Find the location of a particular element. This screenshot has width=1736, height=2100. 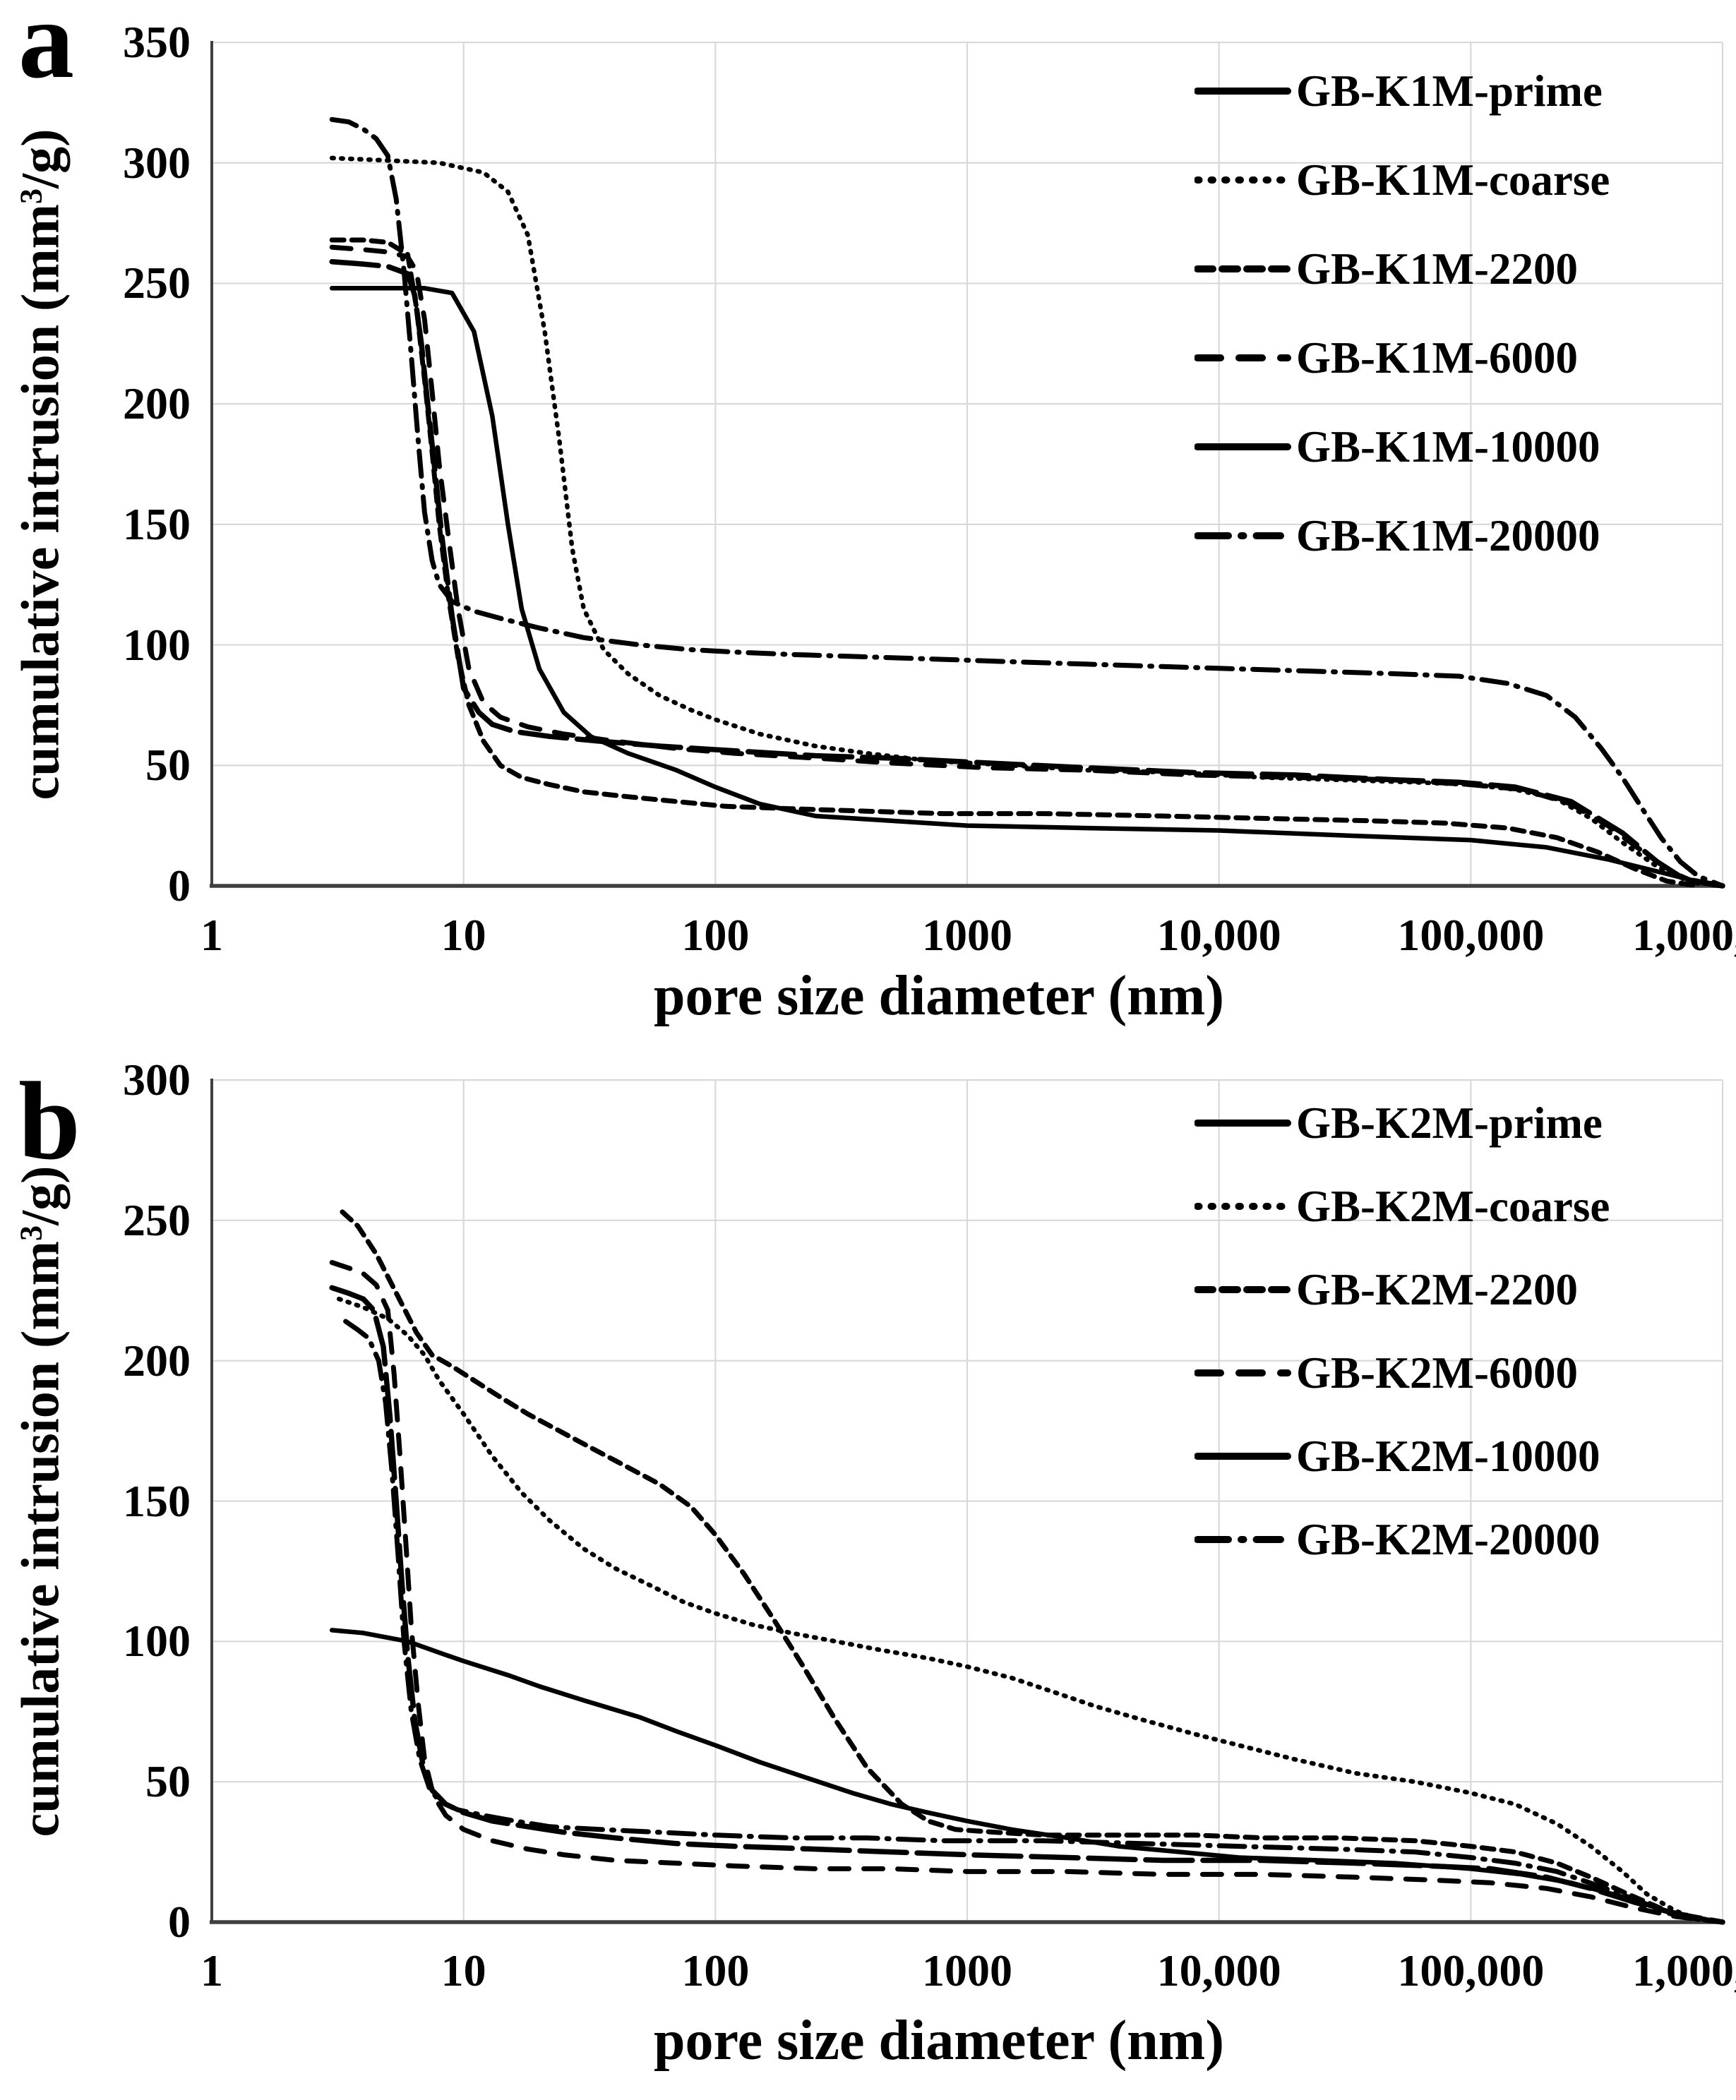

legend-item-GB-K1M-6000: GB-K1M-6000 is located at coordinates (1402, 358).